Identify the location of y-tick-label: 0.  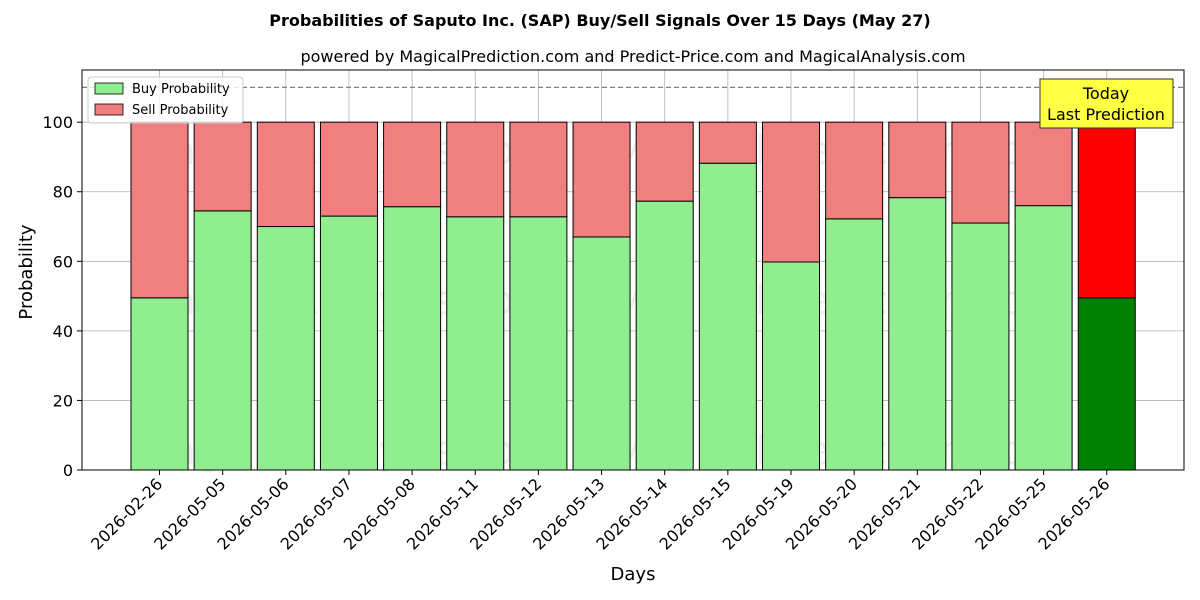
(68, 470).